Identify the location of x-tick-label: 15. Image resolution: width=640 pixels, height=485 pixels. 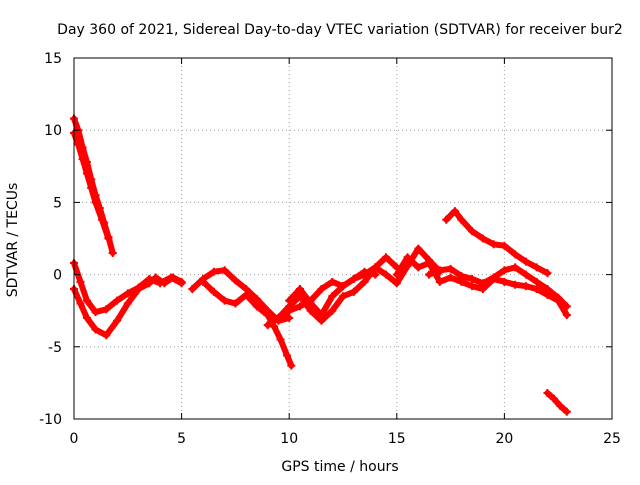
(397, 439).